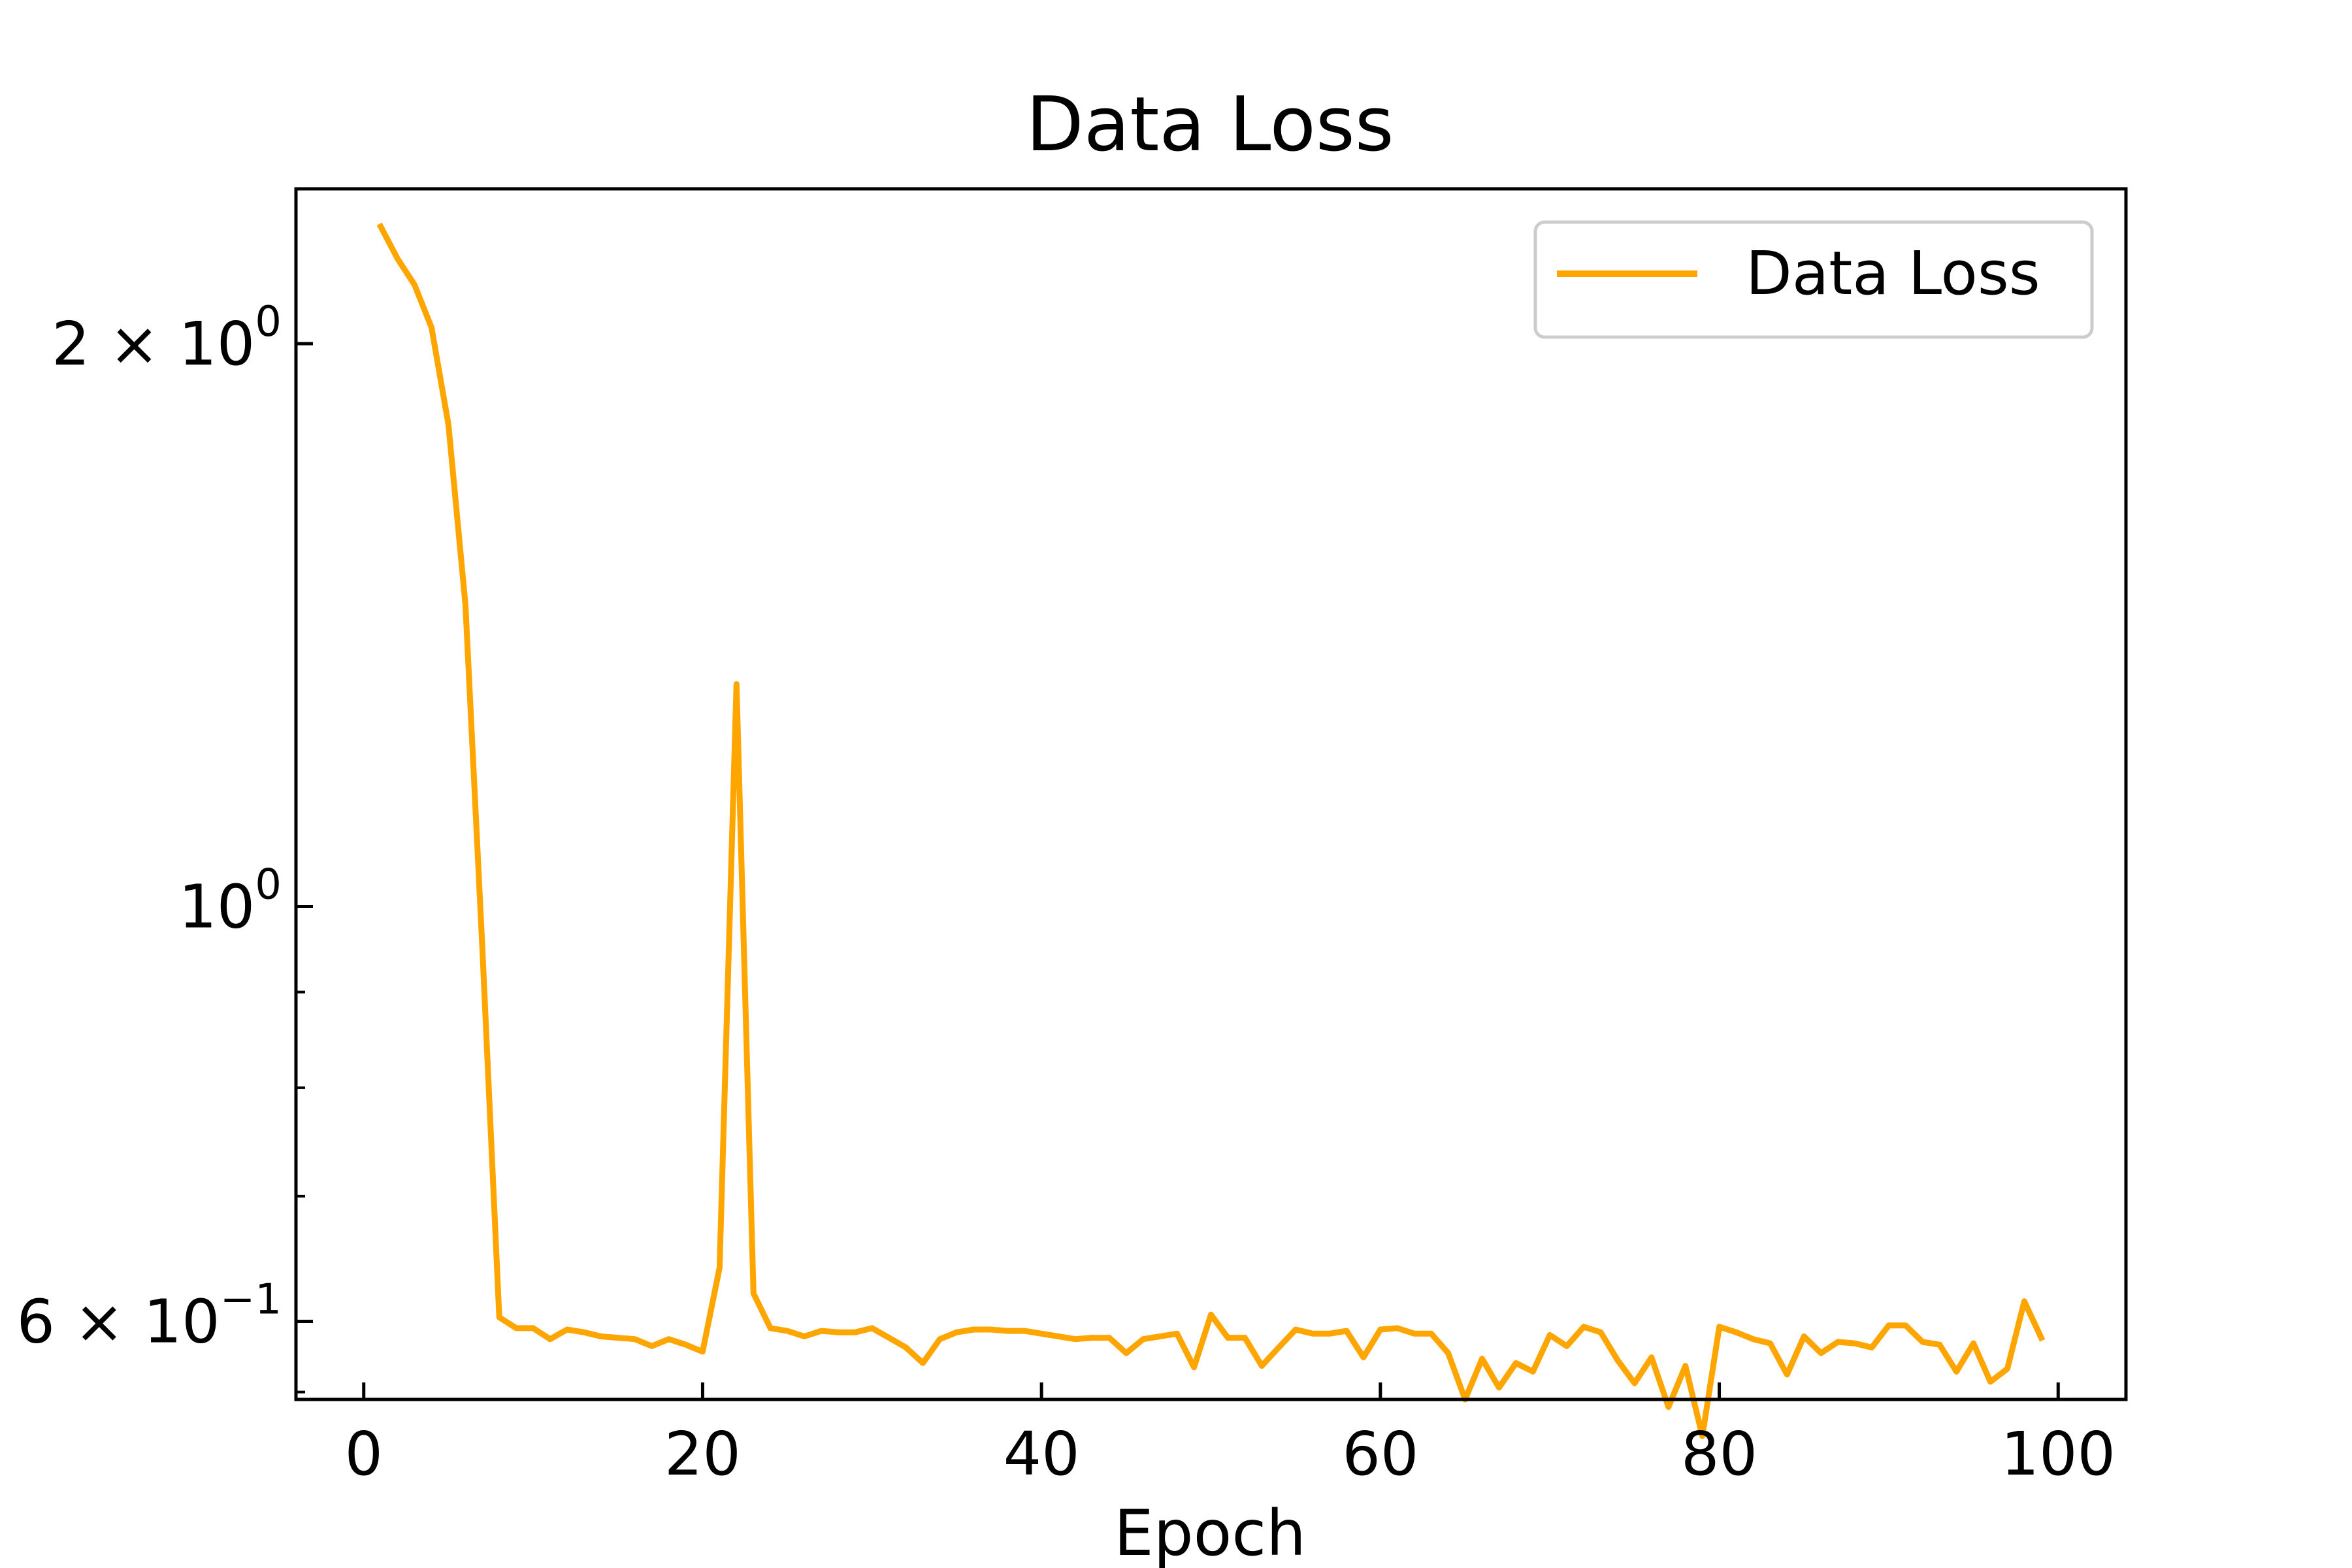 This screenshot has height=1568, width=2352. Describe the element at coordinates (1719, 1454) in the screenshot. I see `x-tick-label: 80` at that location.